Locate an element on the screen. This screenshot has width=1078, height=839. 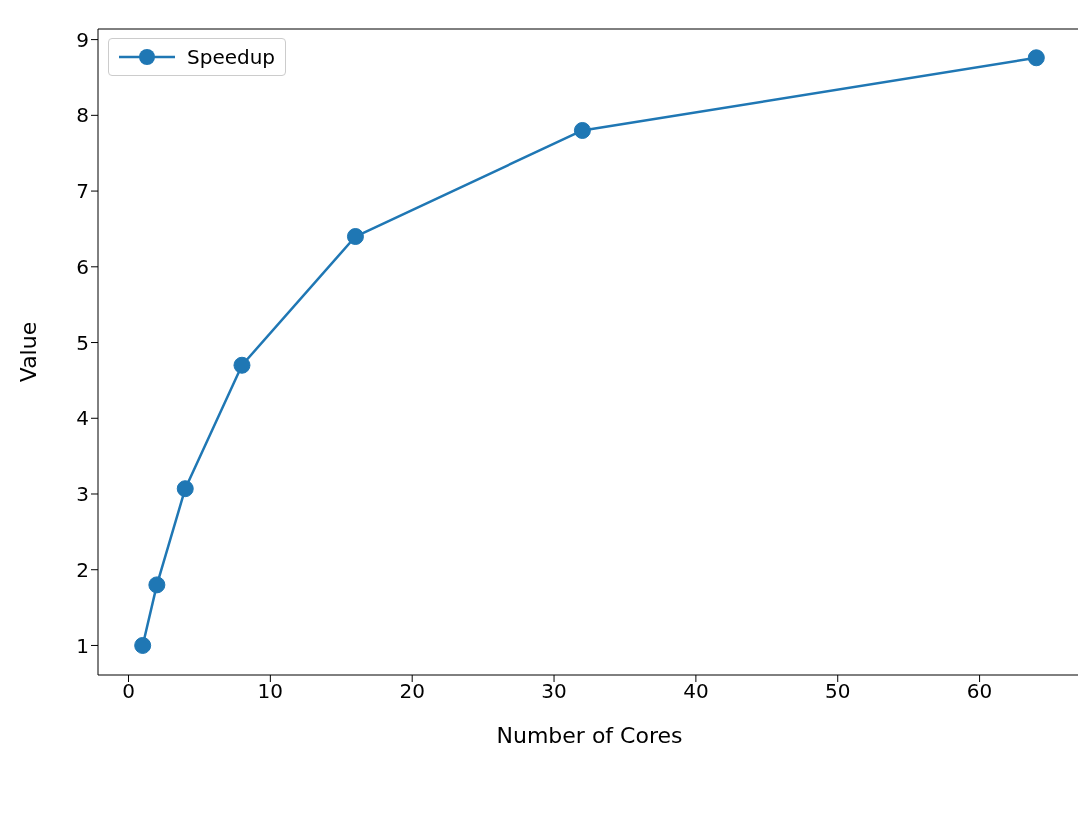
x-tick-label: 10 is located at coordinates (270, 691).